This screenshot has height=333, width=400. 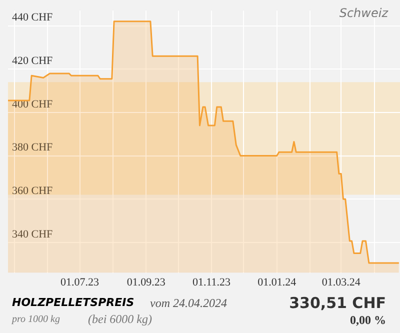 I want to click on x-tick-label: 01.01.24, so click(x=277, y=282).